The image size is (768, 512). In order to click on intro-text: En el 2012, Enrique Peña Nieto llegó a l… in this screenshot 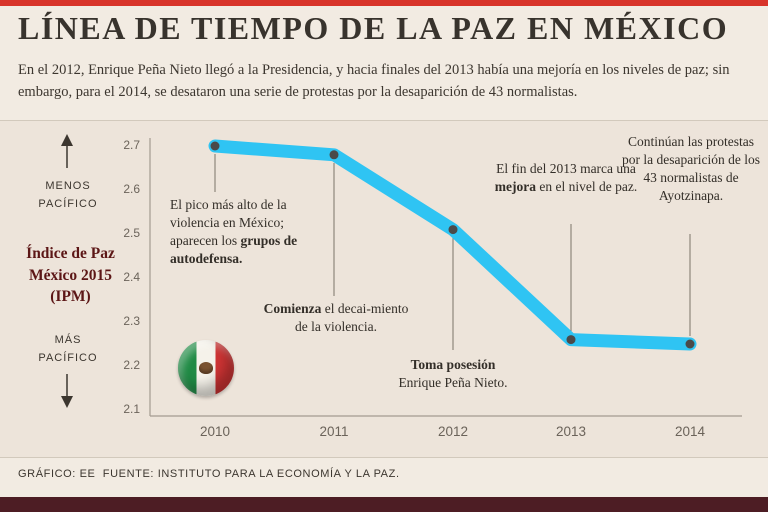, I will do `click(374, 81)`.